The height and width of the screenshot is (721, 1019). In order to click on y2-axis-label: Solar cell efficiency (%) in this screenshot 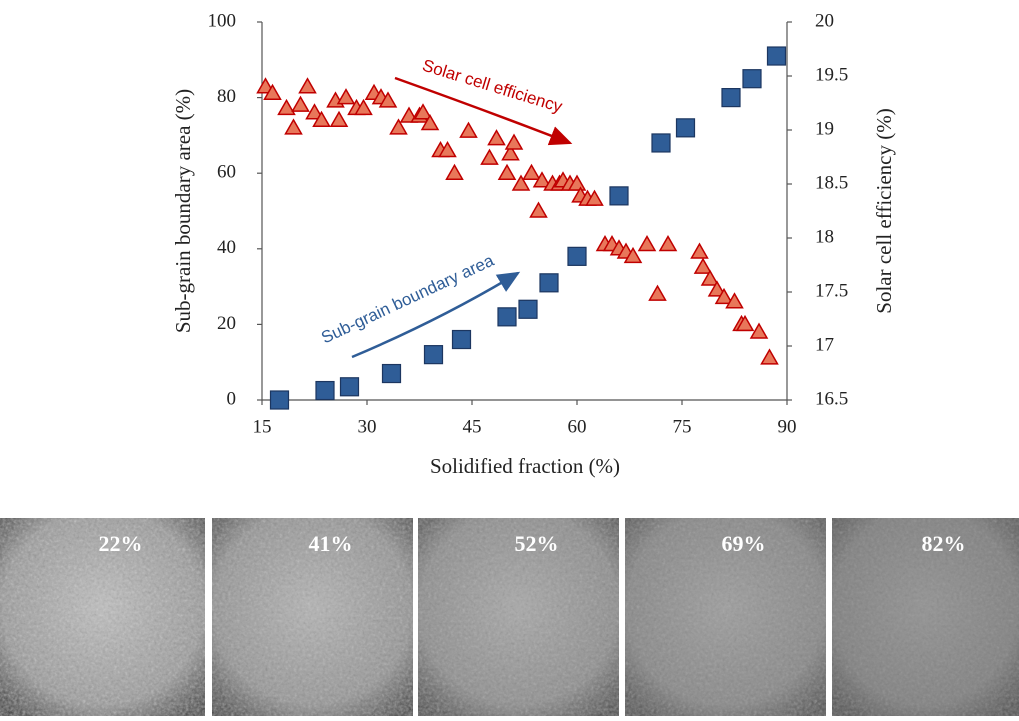, I will do `click(884, 210)`.